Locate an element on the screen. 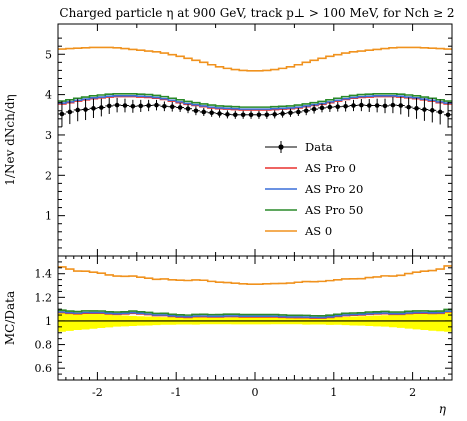 This screenshot has height=421, width=467. y-tick-label: 1.2 is located at coordinates (44, 297).